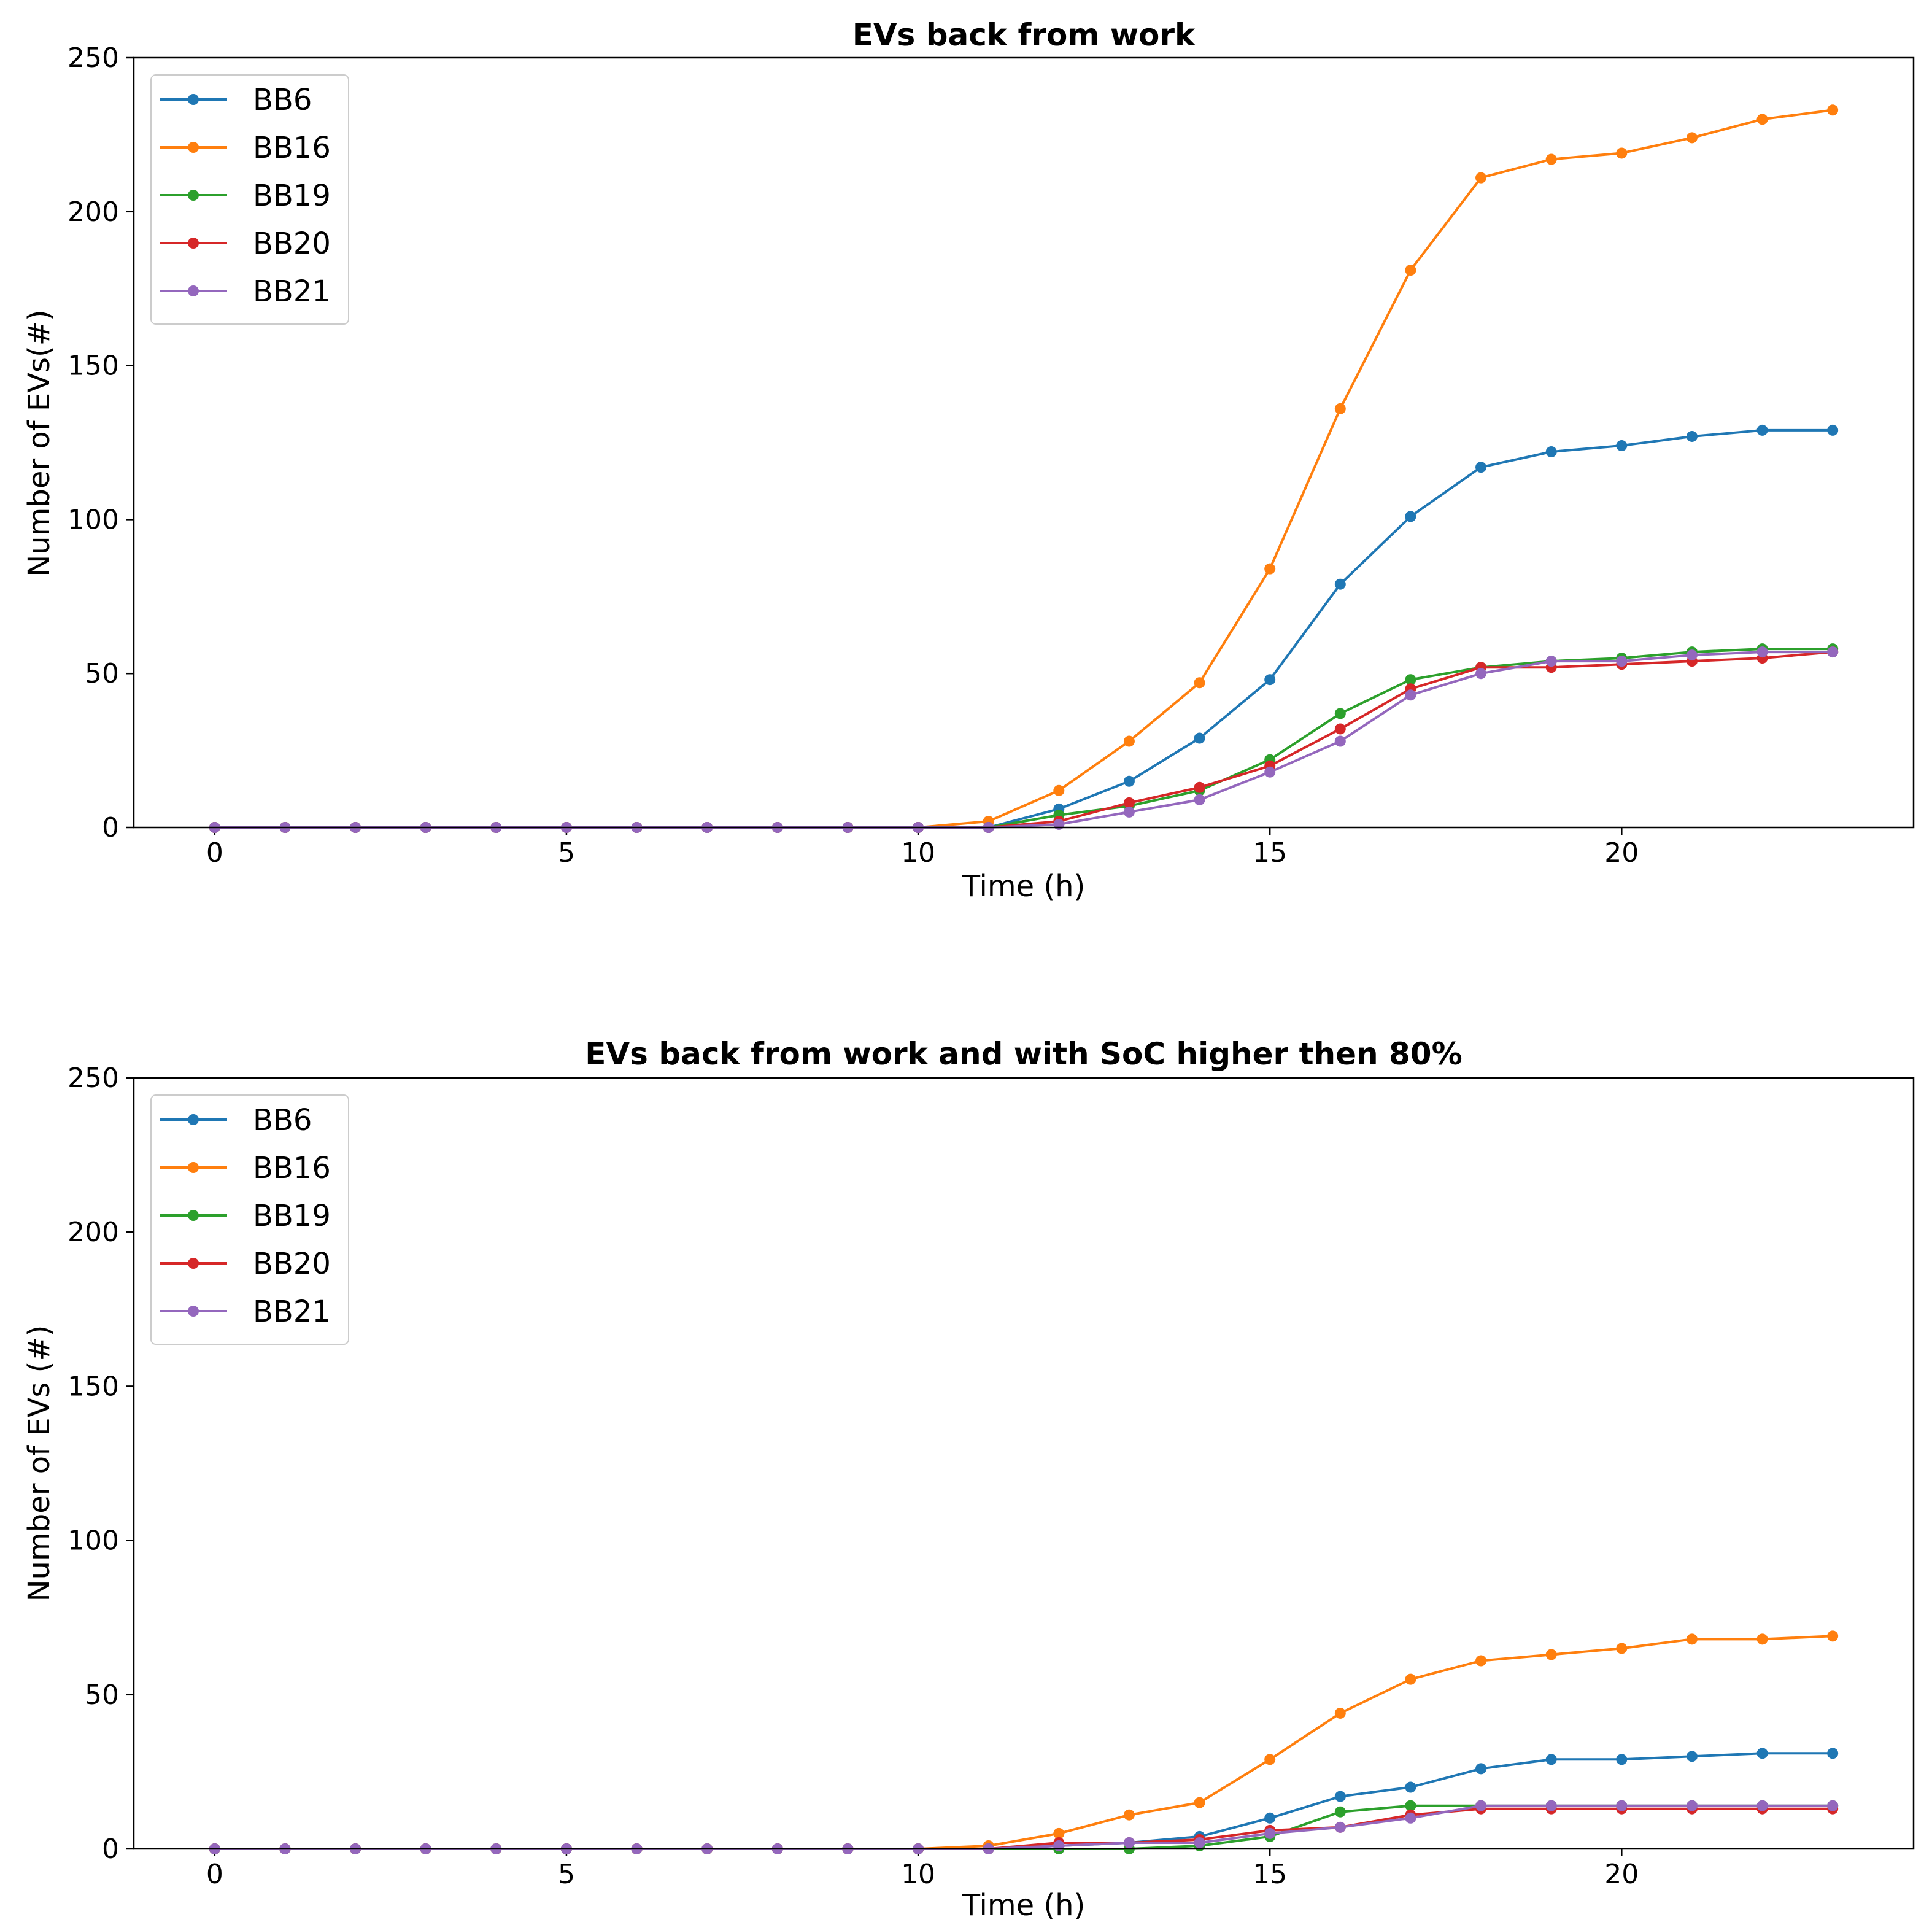 The width and height of the screenshot is (1932, 1925). Describe the element at coordinates (93, 1541) in the screenshot. I see `y-tick-label: 100` at that location.